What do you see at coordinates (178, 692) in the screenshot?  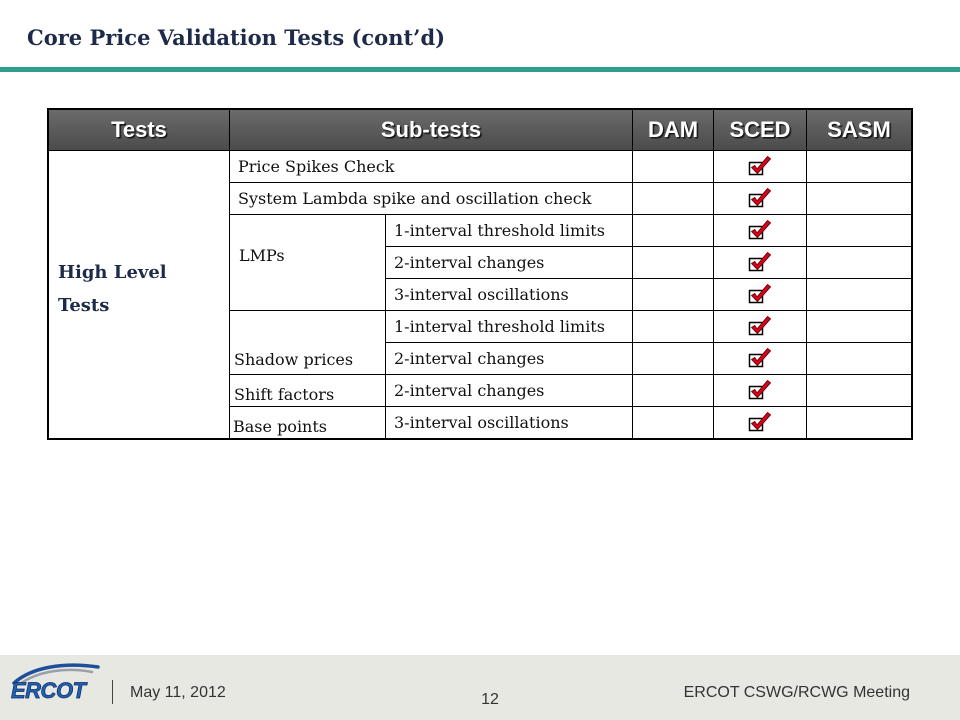 I see `footer-date: May 11, 2012` at bounding box center [178, 692].